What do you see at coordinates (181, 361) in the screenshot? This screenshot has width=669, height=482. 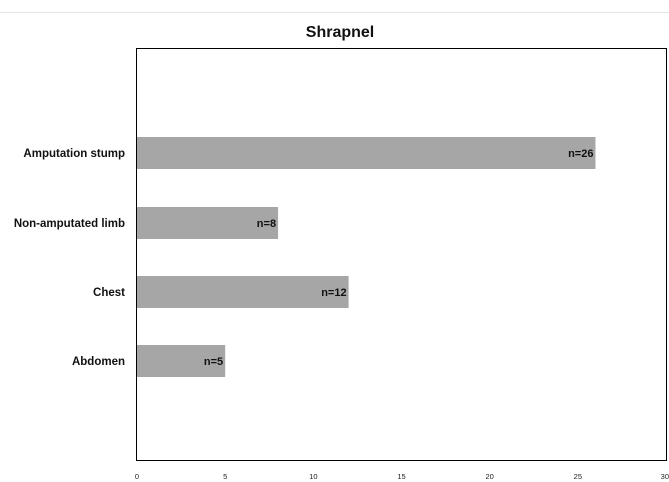 I see `bar-abdomen` at bounding box center [181, 361].